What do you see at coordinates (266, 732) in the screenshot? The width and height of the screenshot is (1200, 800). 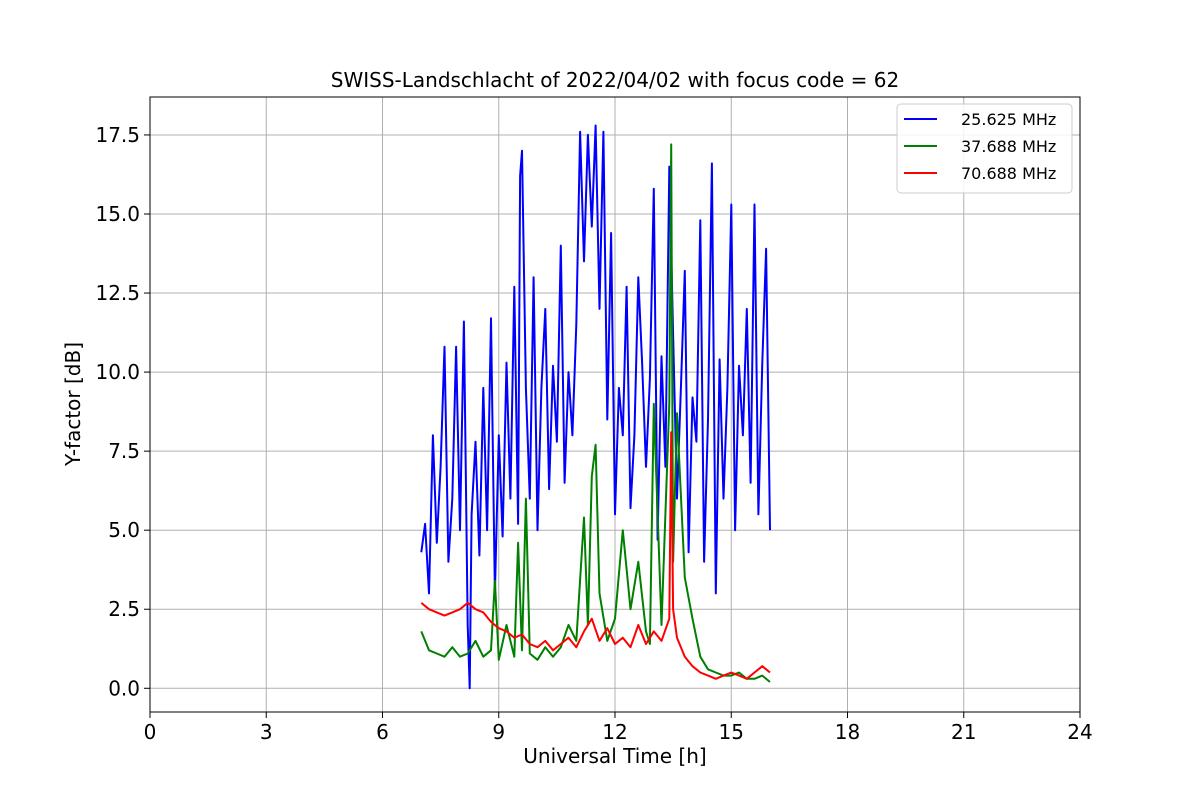 I see `x-tick-label: 3` at bounding box center [266, 732].